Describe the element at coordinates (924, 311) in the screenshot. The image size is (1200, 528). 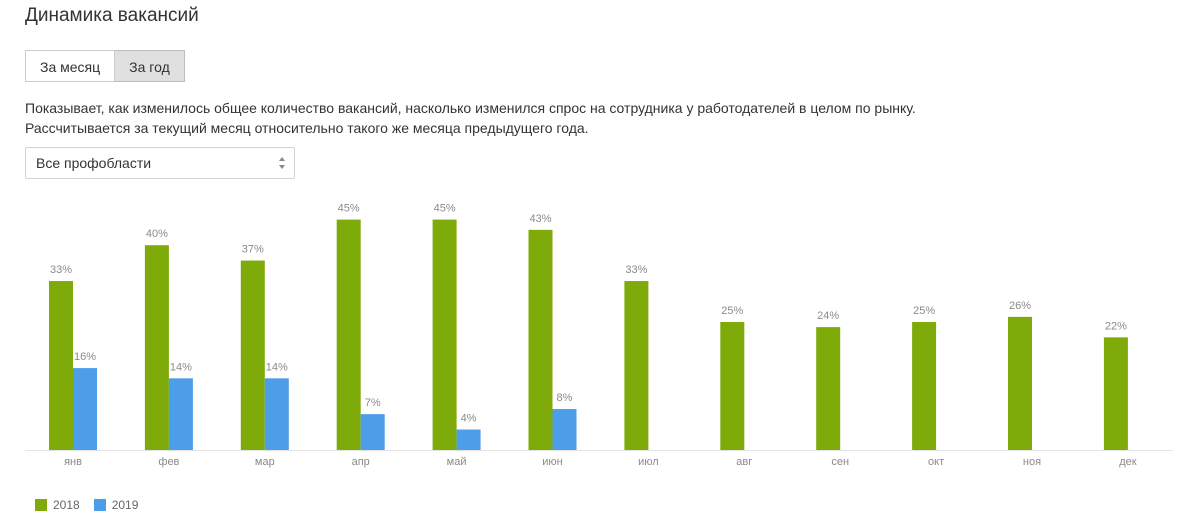
I see `data-label-2018-9: 25%` at that location.